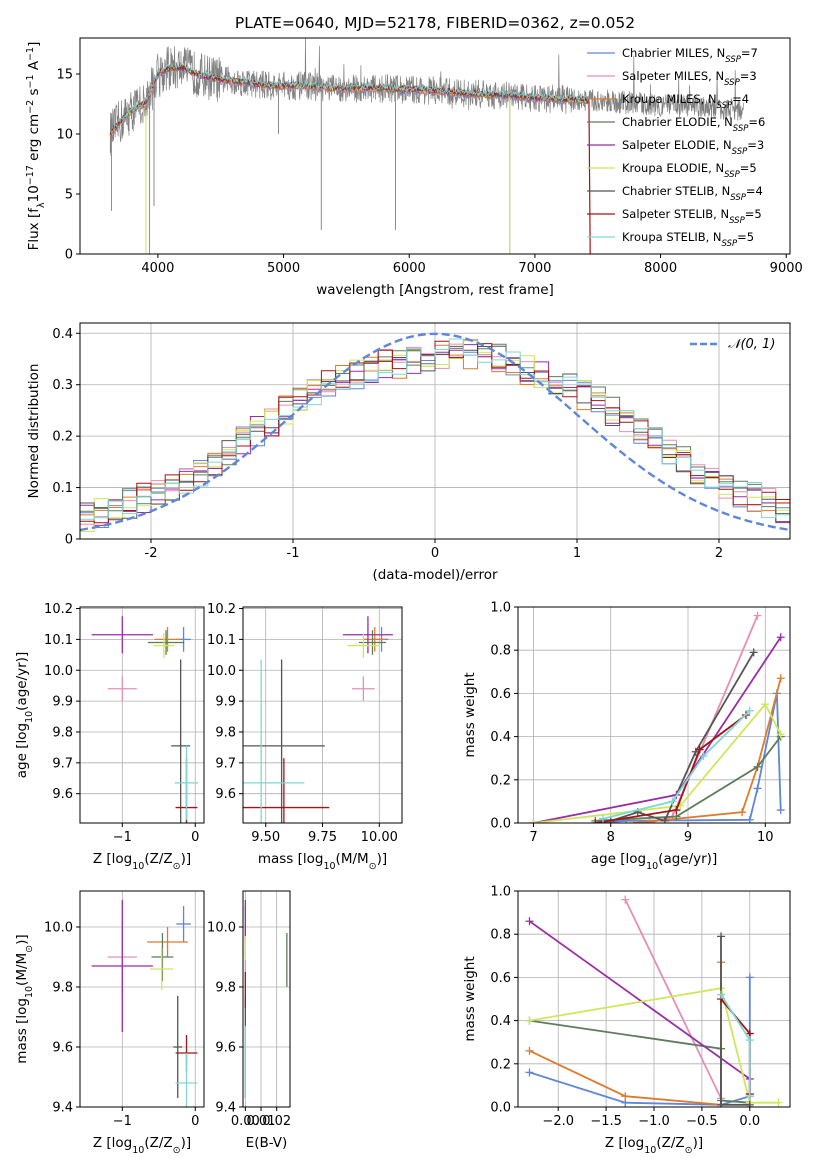 This screenshot has width=819, height=1170. I want to click on mass-weight-vs-age-xlabel-part: 10, so click(652, 866).